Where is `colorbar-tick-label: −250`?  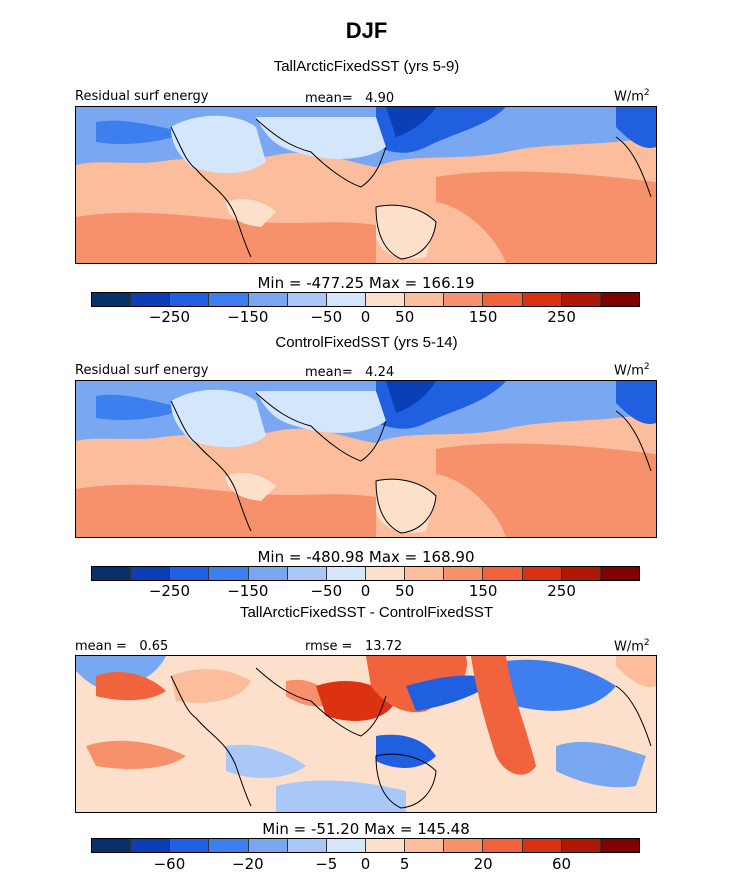 colorbar-tick-label: −250 is located at coordinates (169, 317).